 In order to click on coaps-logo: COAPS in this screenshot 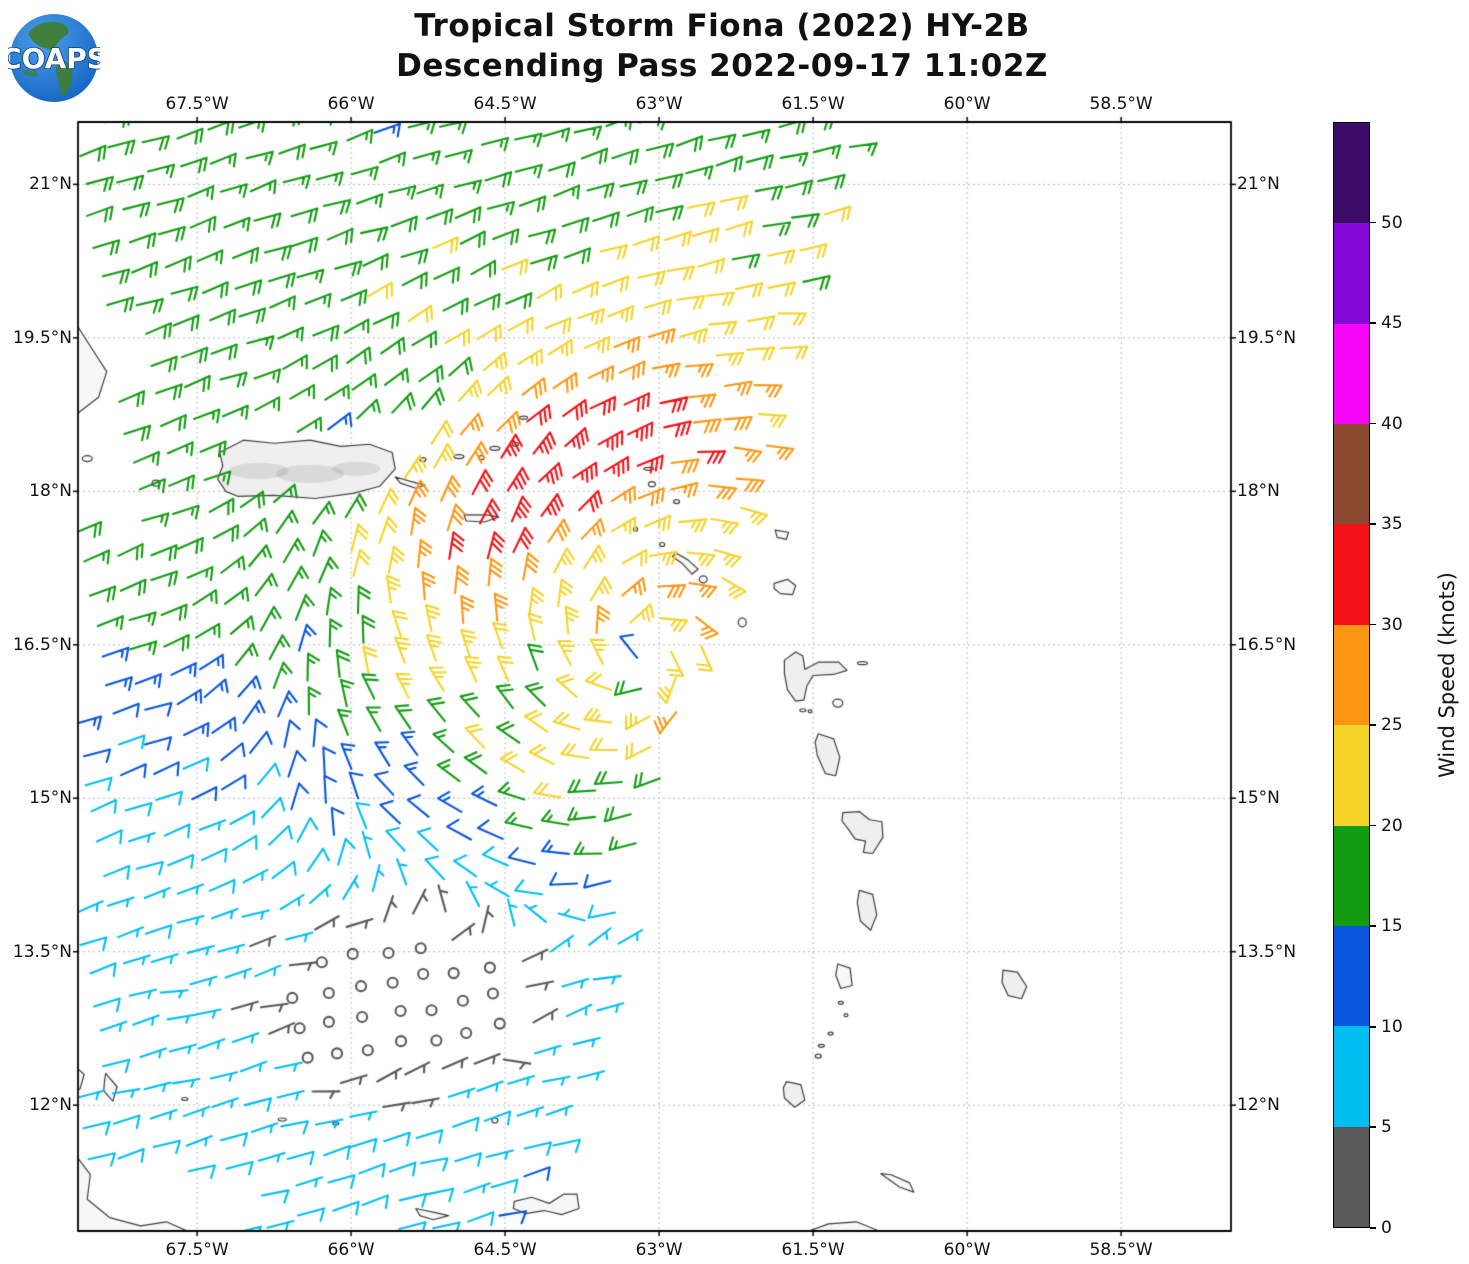, I will do `click(54, 58)`.